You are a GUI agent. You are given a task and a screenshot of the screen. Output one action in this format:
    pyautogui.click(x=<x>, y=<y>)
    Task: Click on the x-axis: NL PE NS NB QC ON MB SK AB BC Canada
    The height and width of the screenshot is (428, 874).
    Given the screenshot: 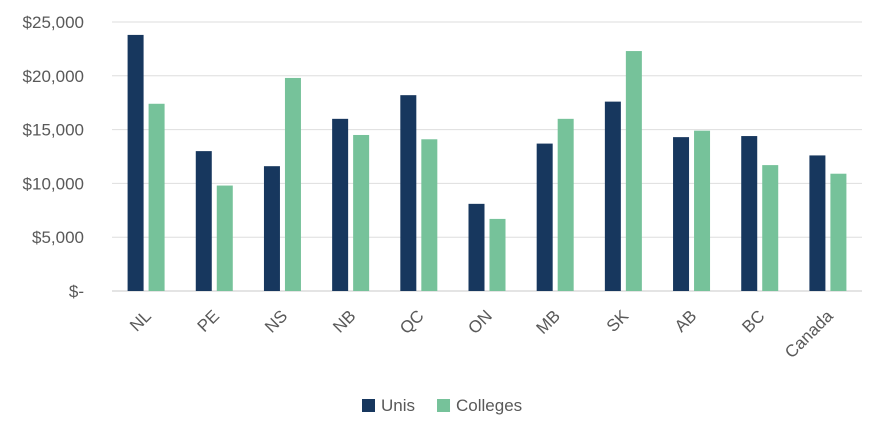 What is the action you would take?
    pyautogui.click(x=481, y=334)
    